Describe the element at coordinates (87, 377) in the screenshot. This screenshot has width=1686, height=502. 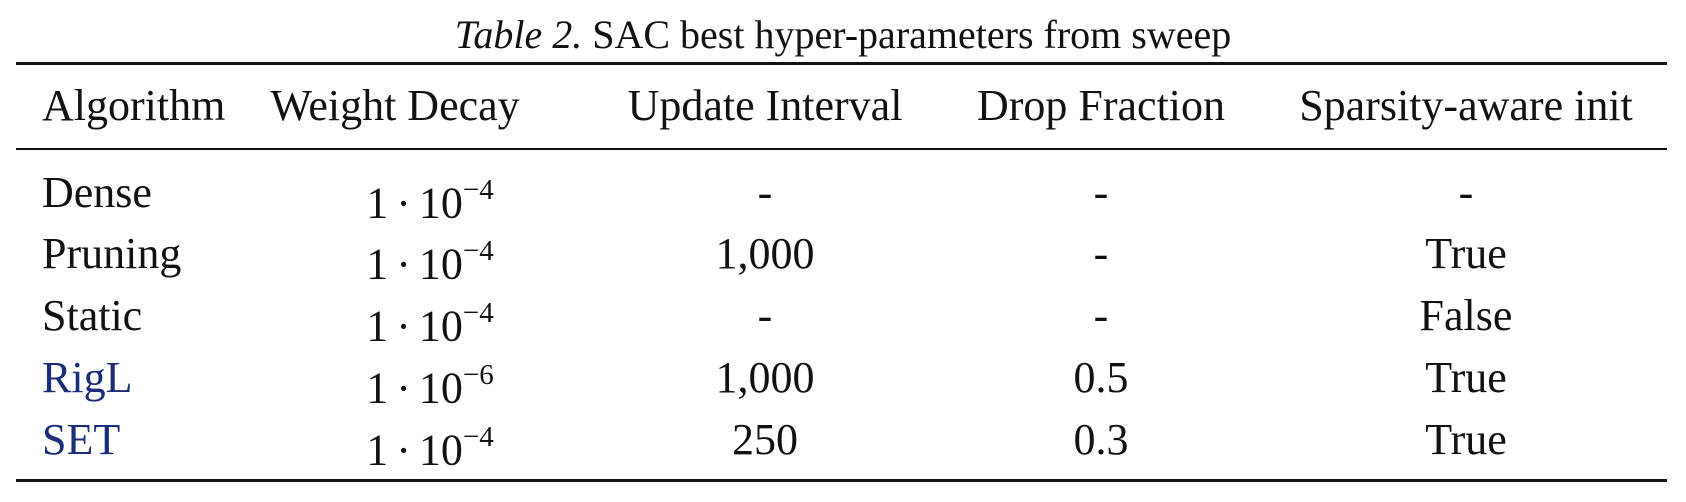
I see `cell-algorithm: RigL` at that location.